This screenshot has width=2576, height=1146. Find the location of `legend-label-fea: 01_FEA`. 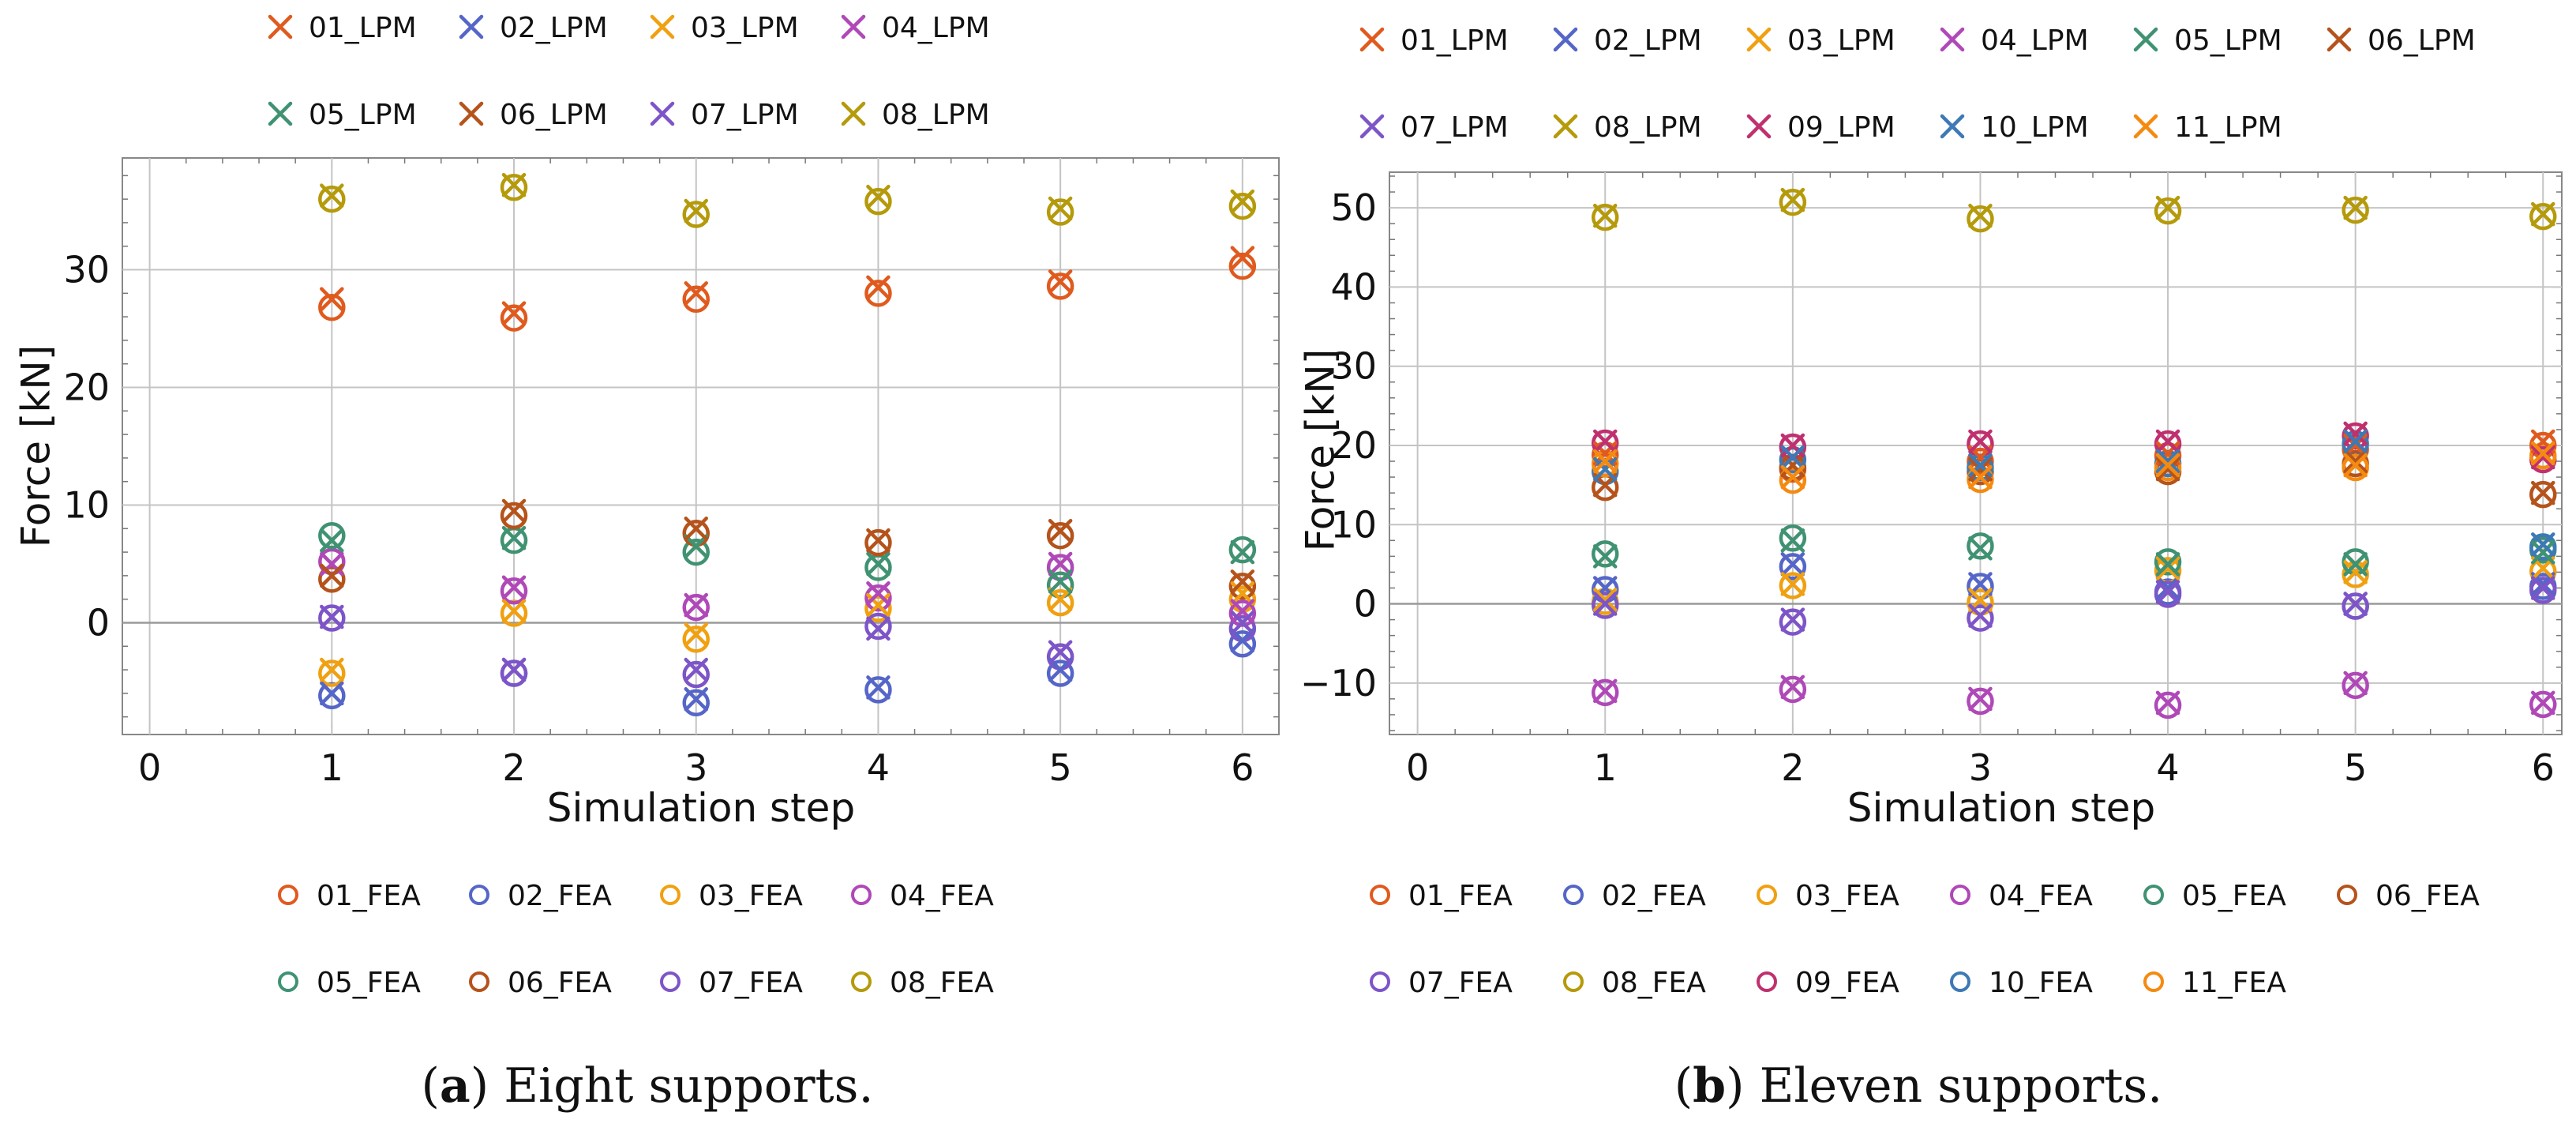

legend-label-fea: 01_FEA is located at coordinates (369, 896).